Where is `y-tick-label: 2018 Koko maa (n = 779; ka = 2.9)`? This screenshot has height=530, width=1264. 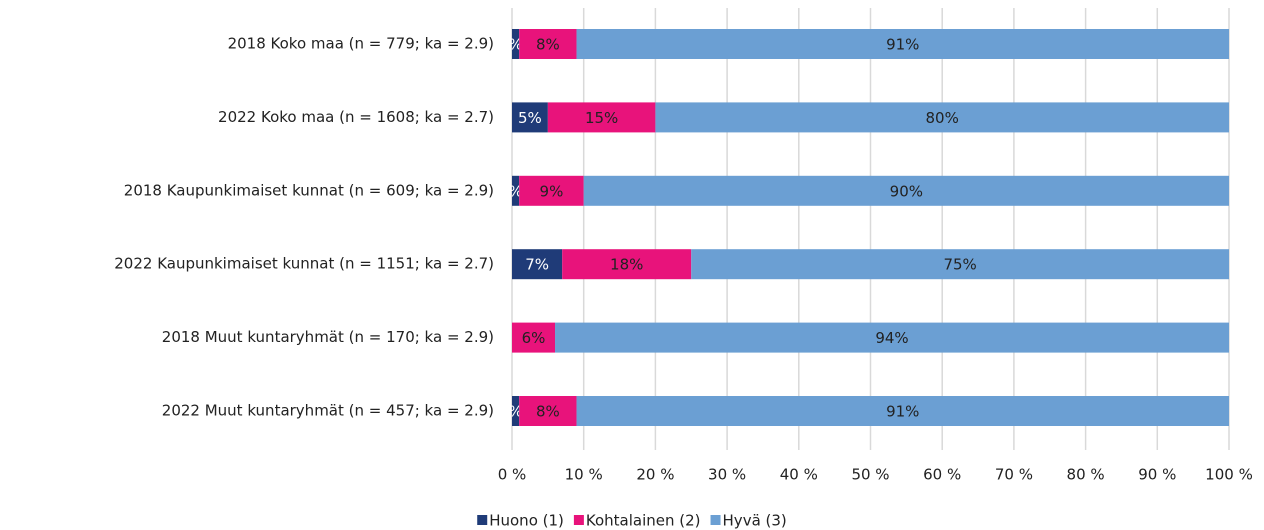 y-tick-label: 2018 Koko maa (n = 779; ka = 2.9) is located at coordinates (361, 44).